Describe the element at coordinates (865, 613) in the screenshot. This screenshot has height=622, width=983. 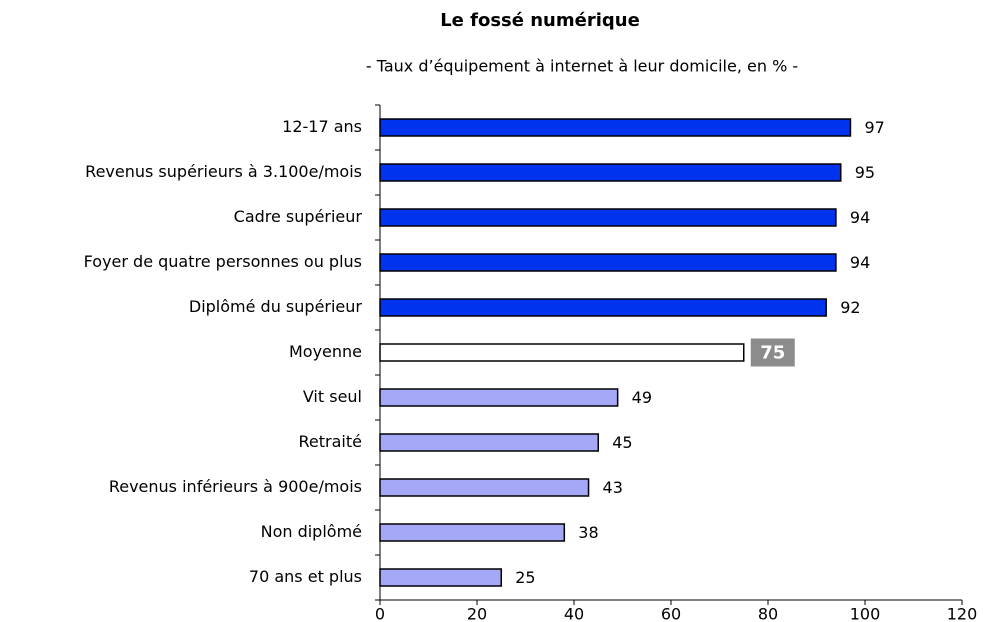
I see `x-tick-label: 100` at that location.